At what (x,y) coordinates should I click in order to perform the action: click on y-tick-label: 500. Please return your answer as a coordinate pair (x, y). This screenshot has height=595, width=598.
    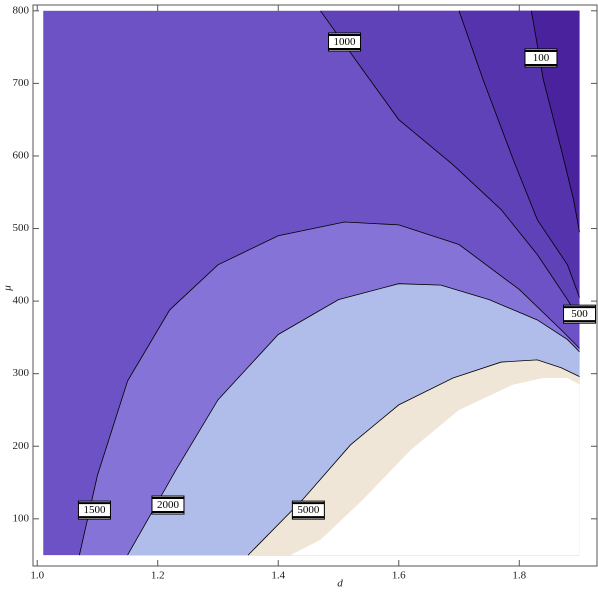
    Looking at the image, I should click on (21, 228).